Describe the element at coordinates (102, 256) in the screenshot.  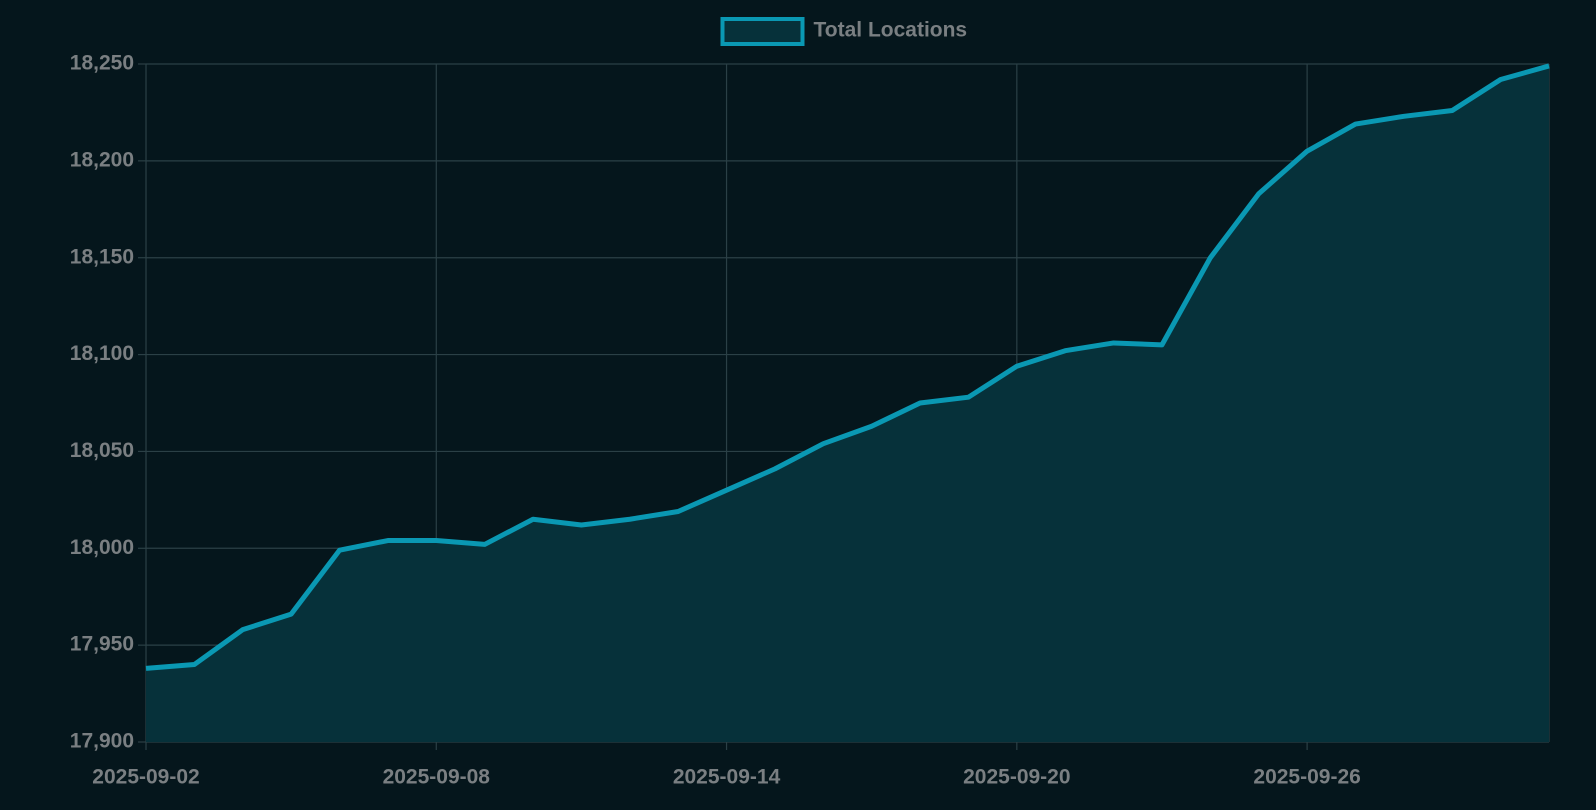
I see `y-tick-label: 18,150` at that location.